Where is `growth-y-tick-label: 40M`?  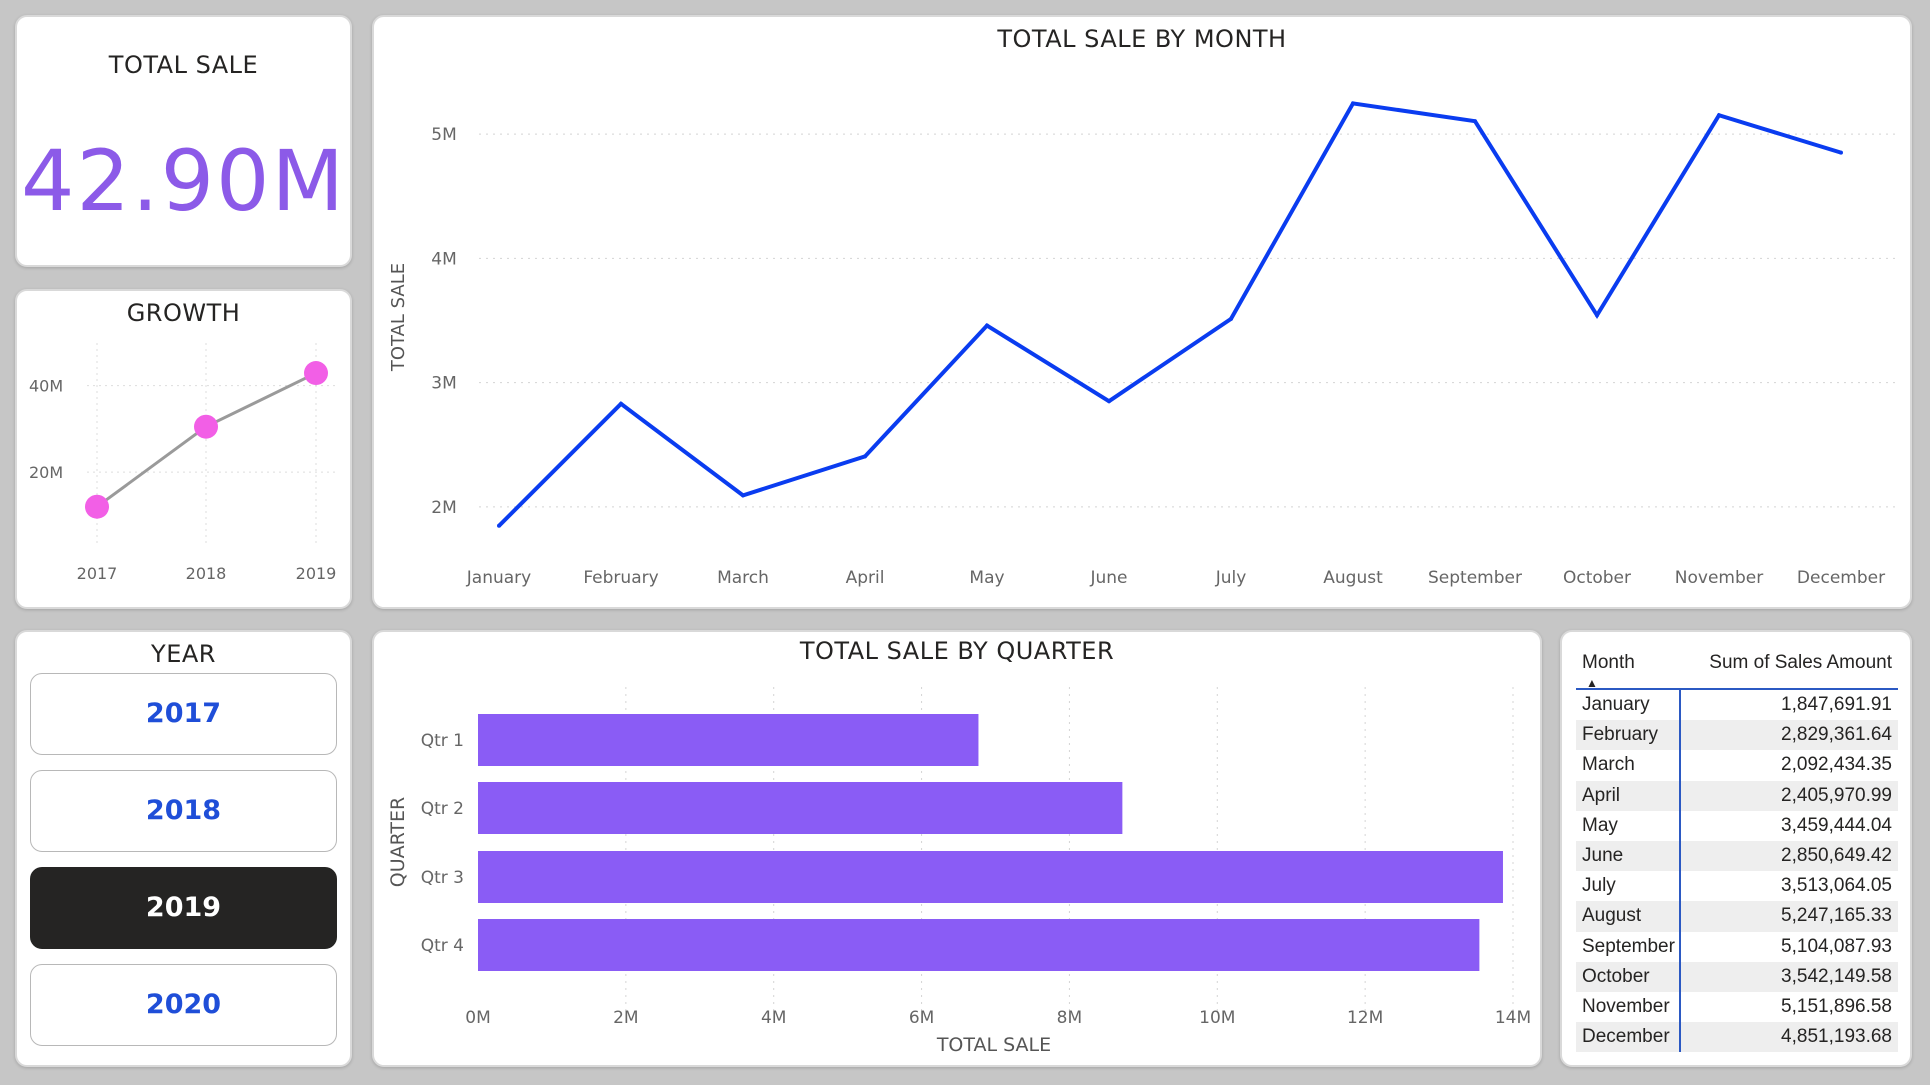
growth-y-tick-label: 40M is located at coordinates (46, 386).